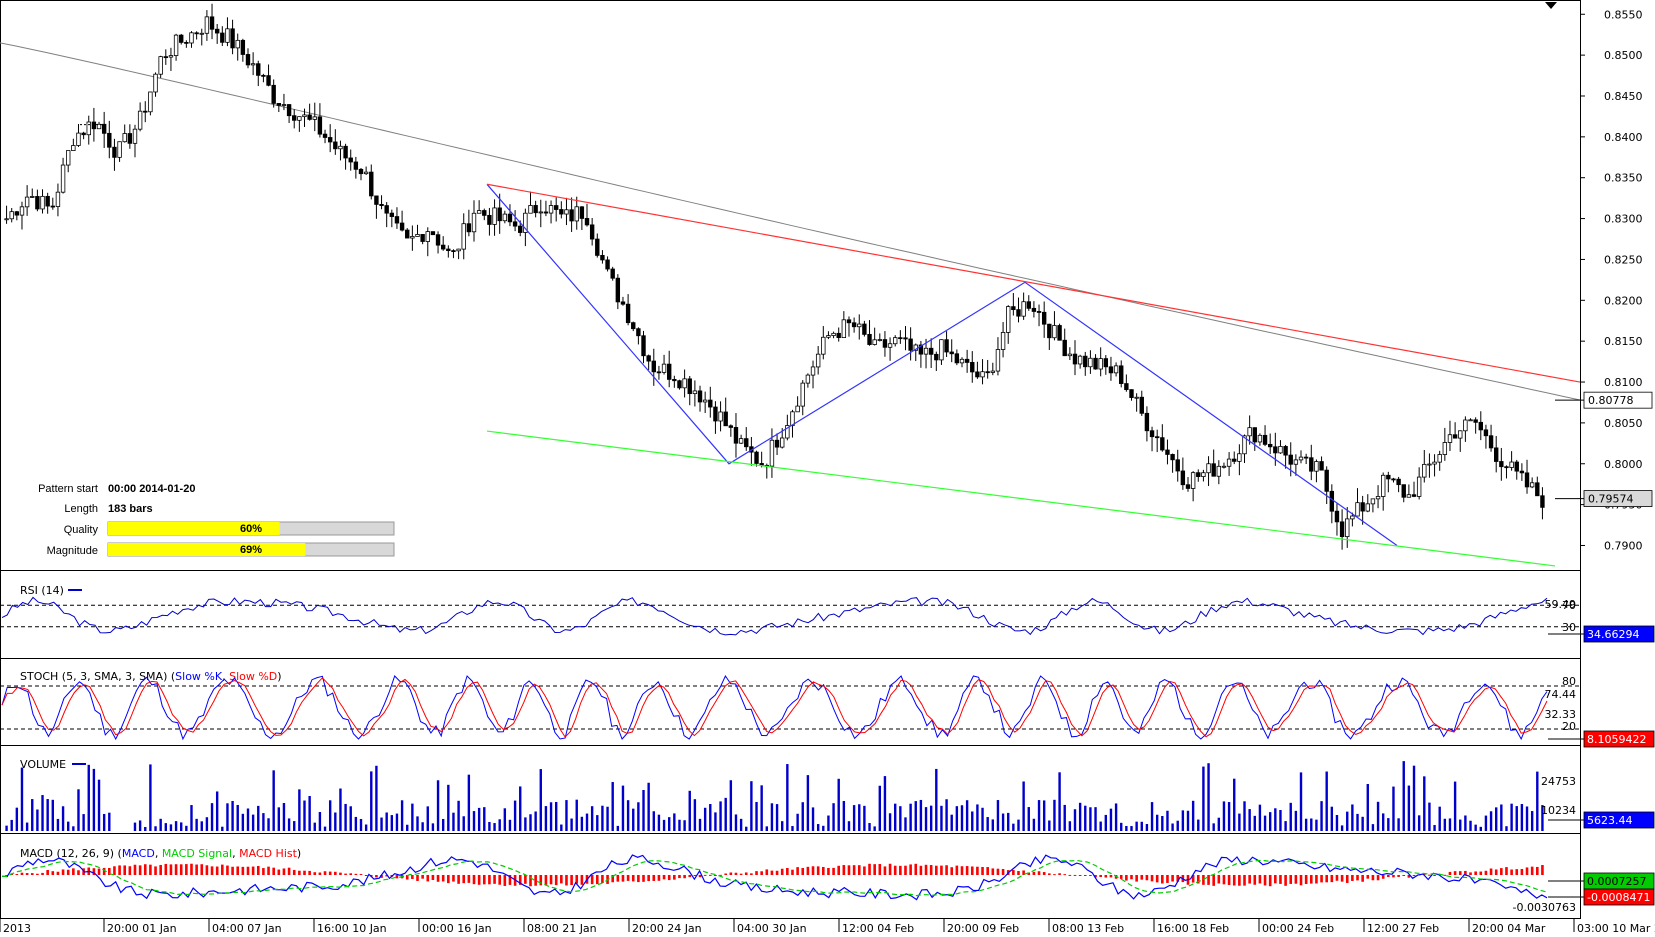 The width and height of the screenshot is (1655, 937). I want to click on scroll-marker-icon, so click(1551, 5).